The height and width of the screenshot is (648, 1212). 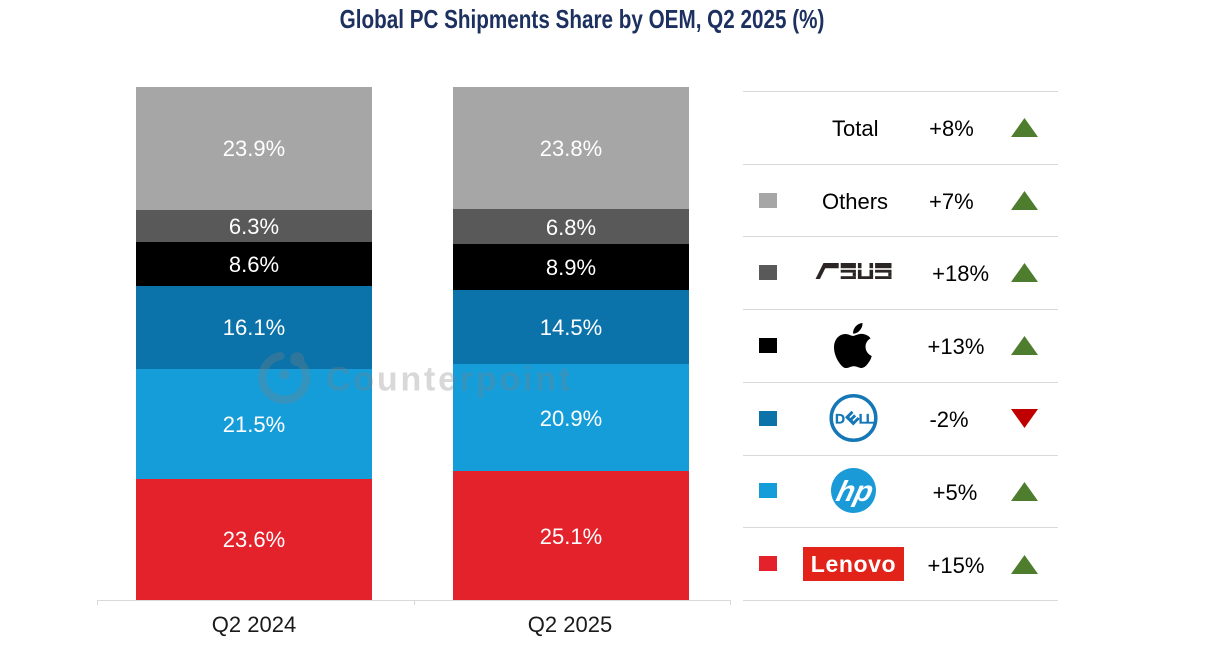 What do you see at coordinates (867, 419) in the screenshot?
I see `svg-text: LL` at bounding box center [867, 419].